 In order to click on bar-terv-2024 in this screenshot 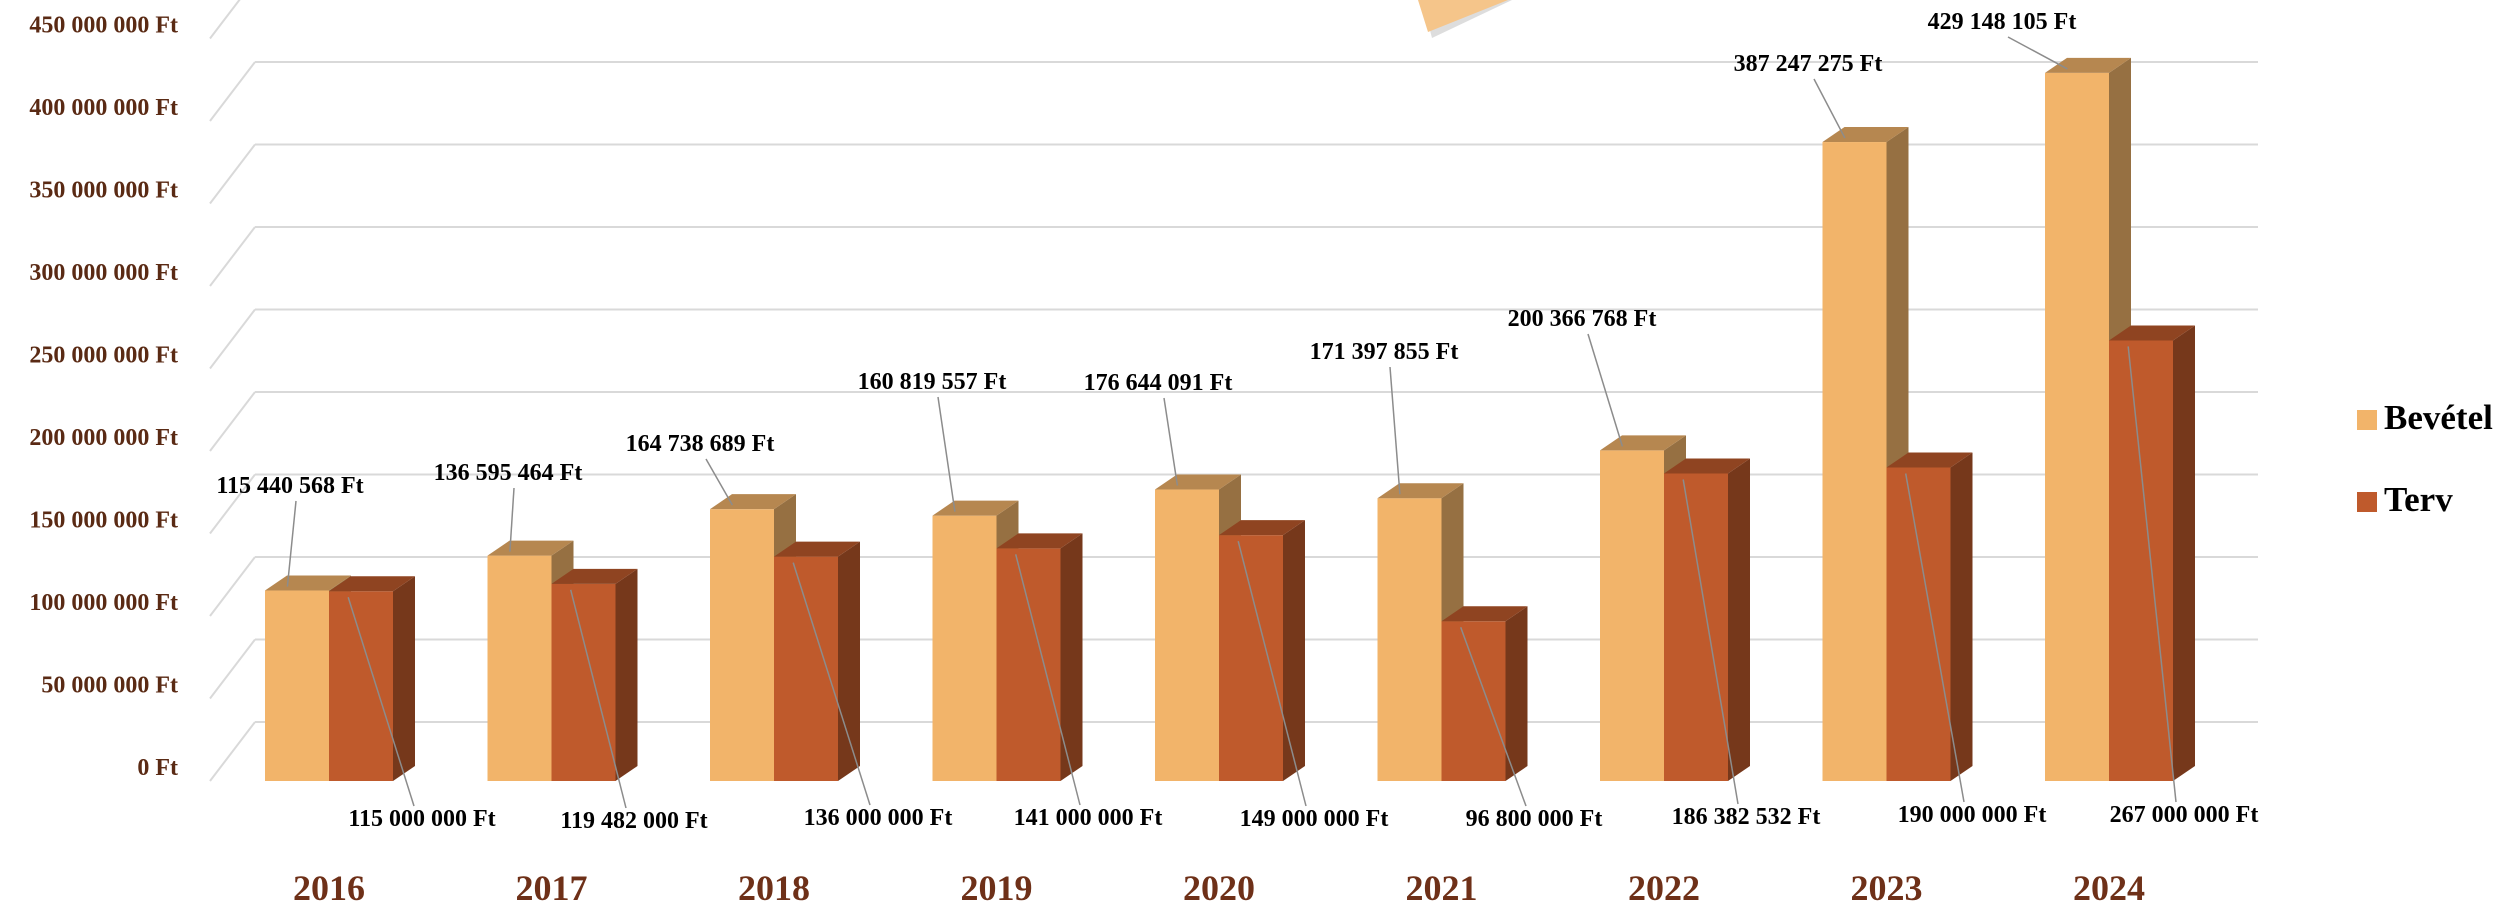, I will do `click(2152, 553)`.